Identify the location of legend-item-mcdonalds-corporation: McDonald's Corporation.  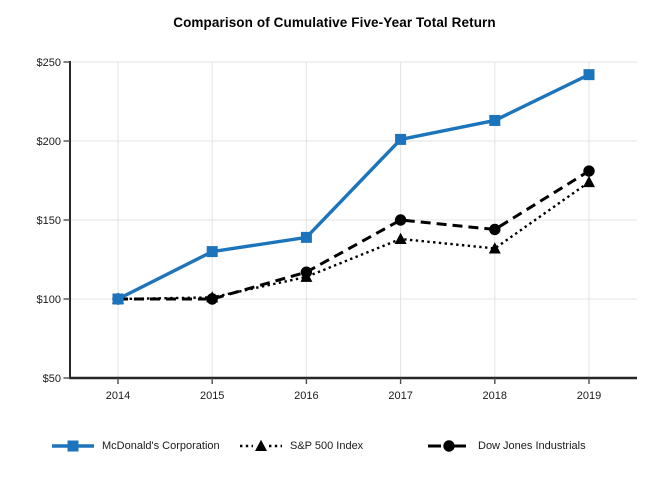
(136, 446).